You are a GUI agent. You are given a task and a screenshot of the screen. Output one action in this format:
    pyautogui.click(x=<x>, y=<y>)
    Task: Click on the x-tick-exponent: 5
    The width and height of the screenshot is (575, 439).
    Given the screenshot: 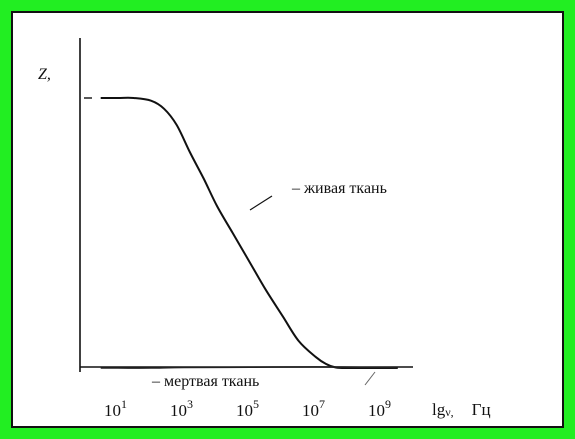 What is the action you would take?
    pyautogui.click(x=256, y=404)
    